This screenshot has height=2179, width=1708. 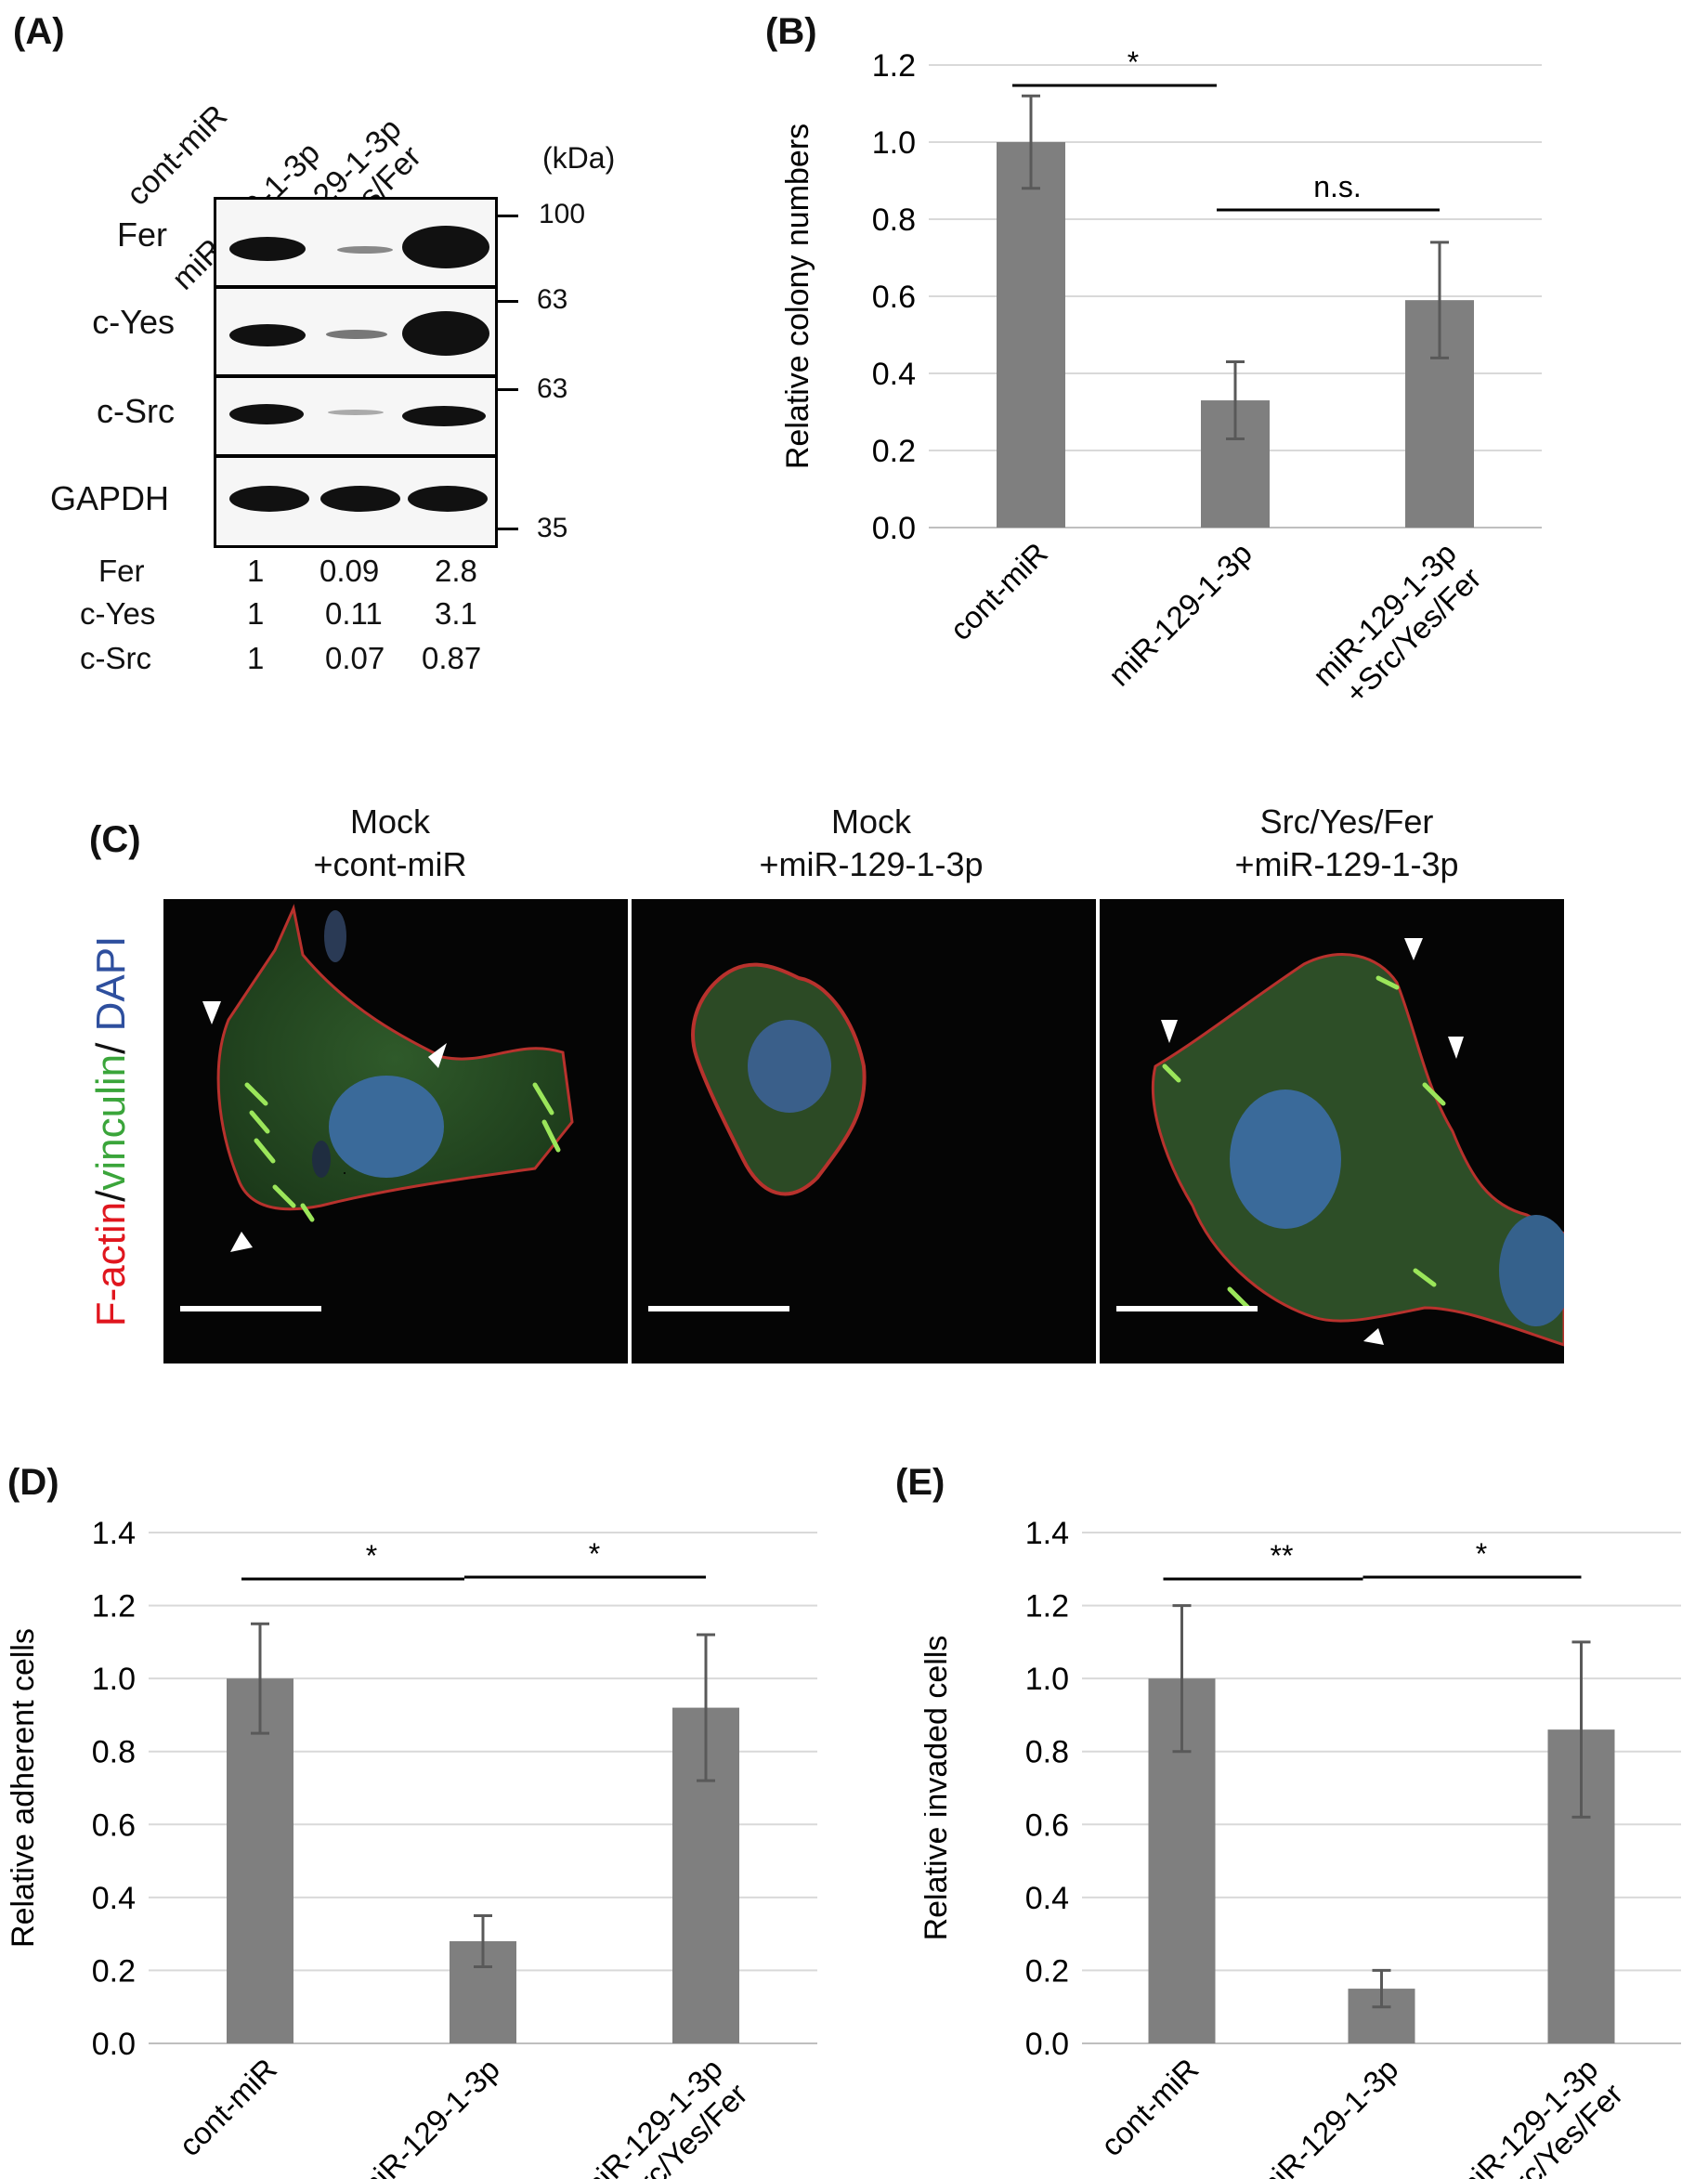 What do you see at coordinates (508, 389) in the screenshot?
I see `marker-tick-63b` at bounding box center [508, 389].